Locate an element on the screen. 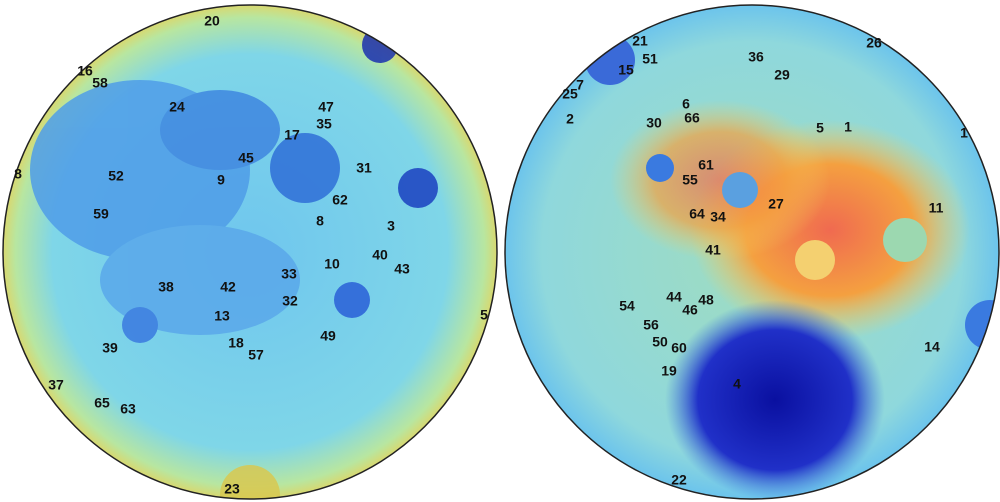  region-label: 34 is located at coordinates (718, 217).